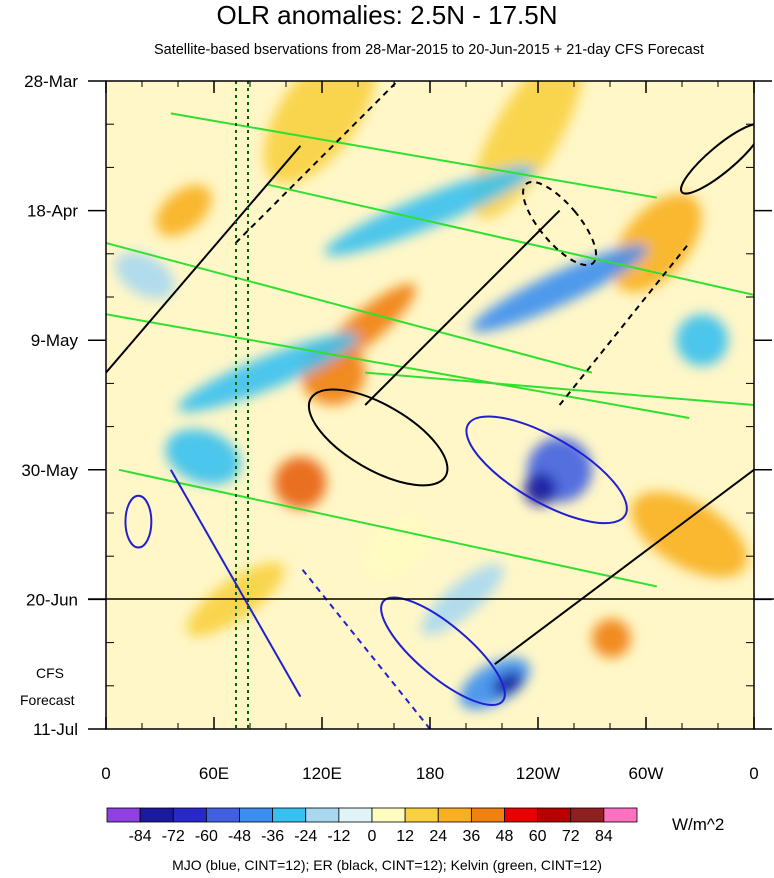 Image resolution: width=774 pixels, height=878 pixels. Describe the element at coordinates (52, 211) in the screenshot. I see `y-tick-label: 18-Apr` at that location.